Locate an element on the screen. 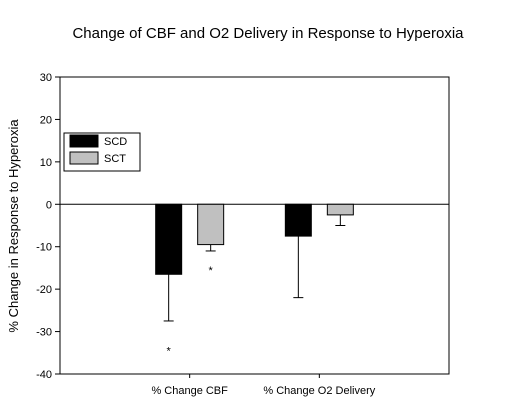 The image size is (520, 412). y-tick-label: 0 is located at coordinates (49, 205).